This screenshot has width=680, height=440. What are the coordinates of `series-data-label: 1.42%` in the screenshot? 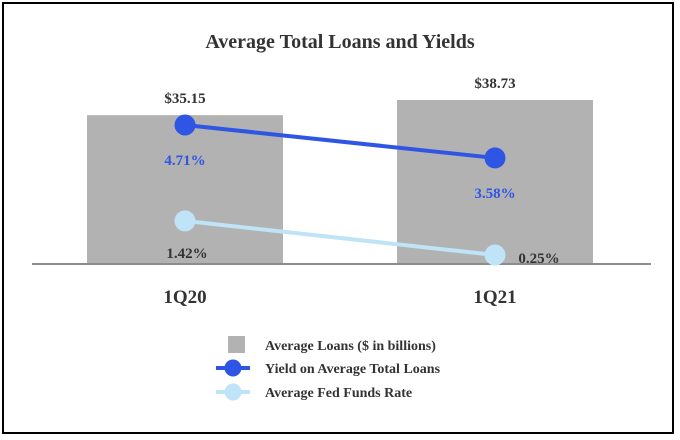 It's located at (186, 254).